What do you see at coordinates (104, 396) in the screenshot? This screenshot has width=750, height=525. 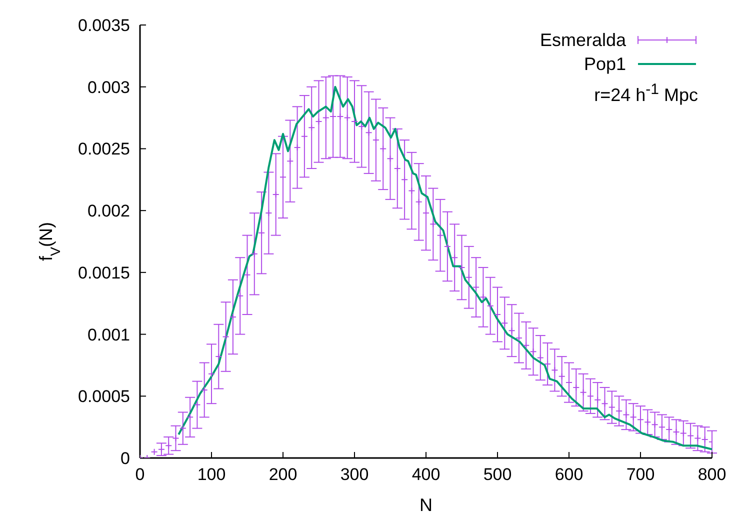 I see `y-tick-label: 0.0005` at bounding box center [104, 396].